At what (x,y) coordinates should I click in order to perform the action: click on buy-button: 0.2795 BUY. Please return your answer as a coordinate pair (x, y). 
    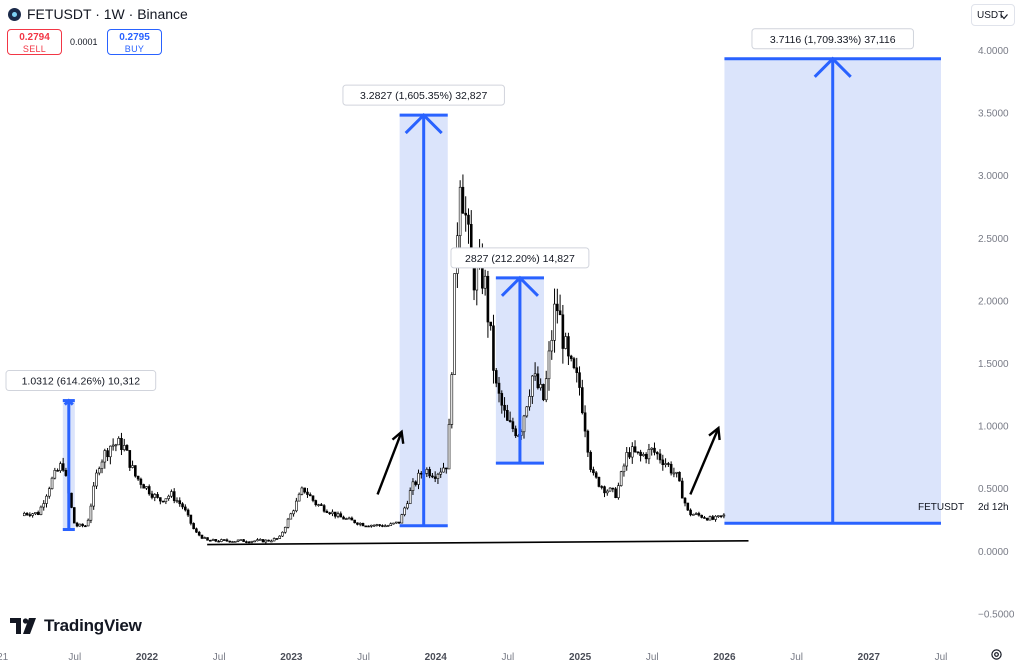
    Looking at the image, I should click on (134, 42).